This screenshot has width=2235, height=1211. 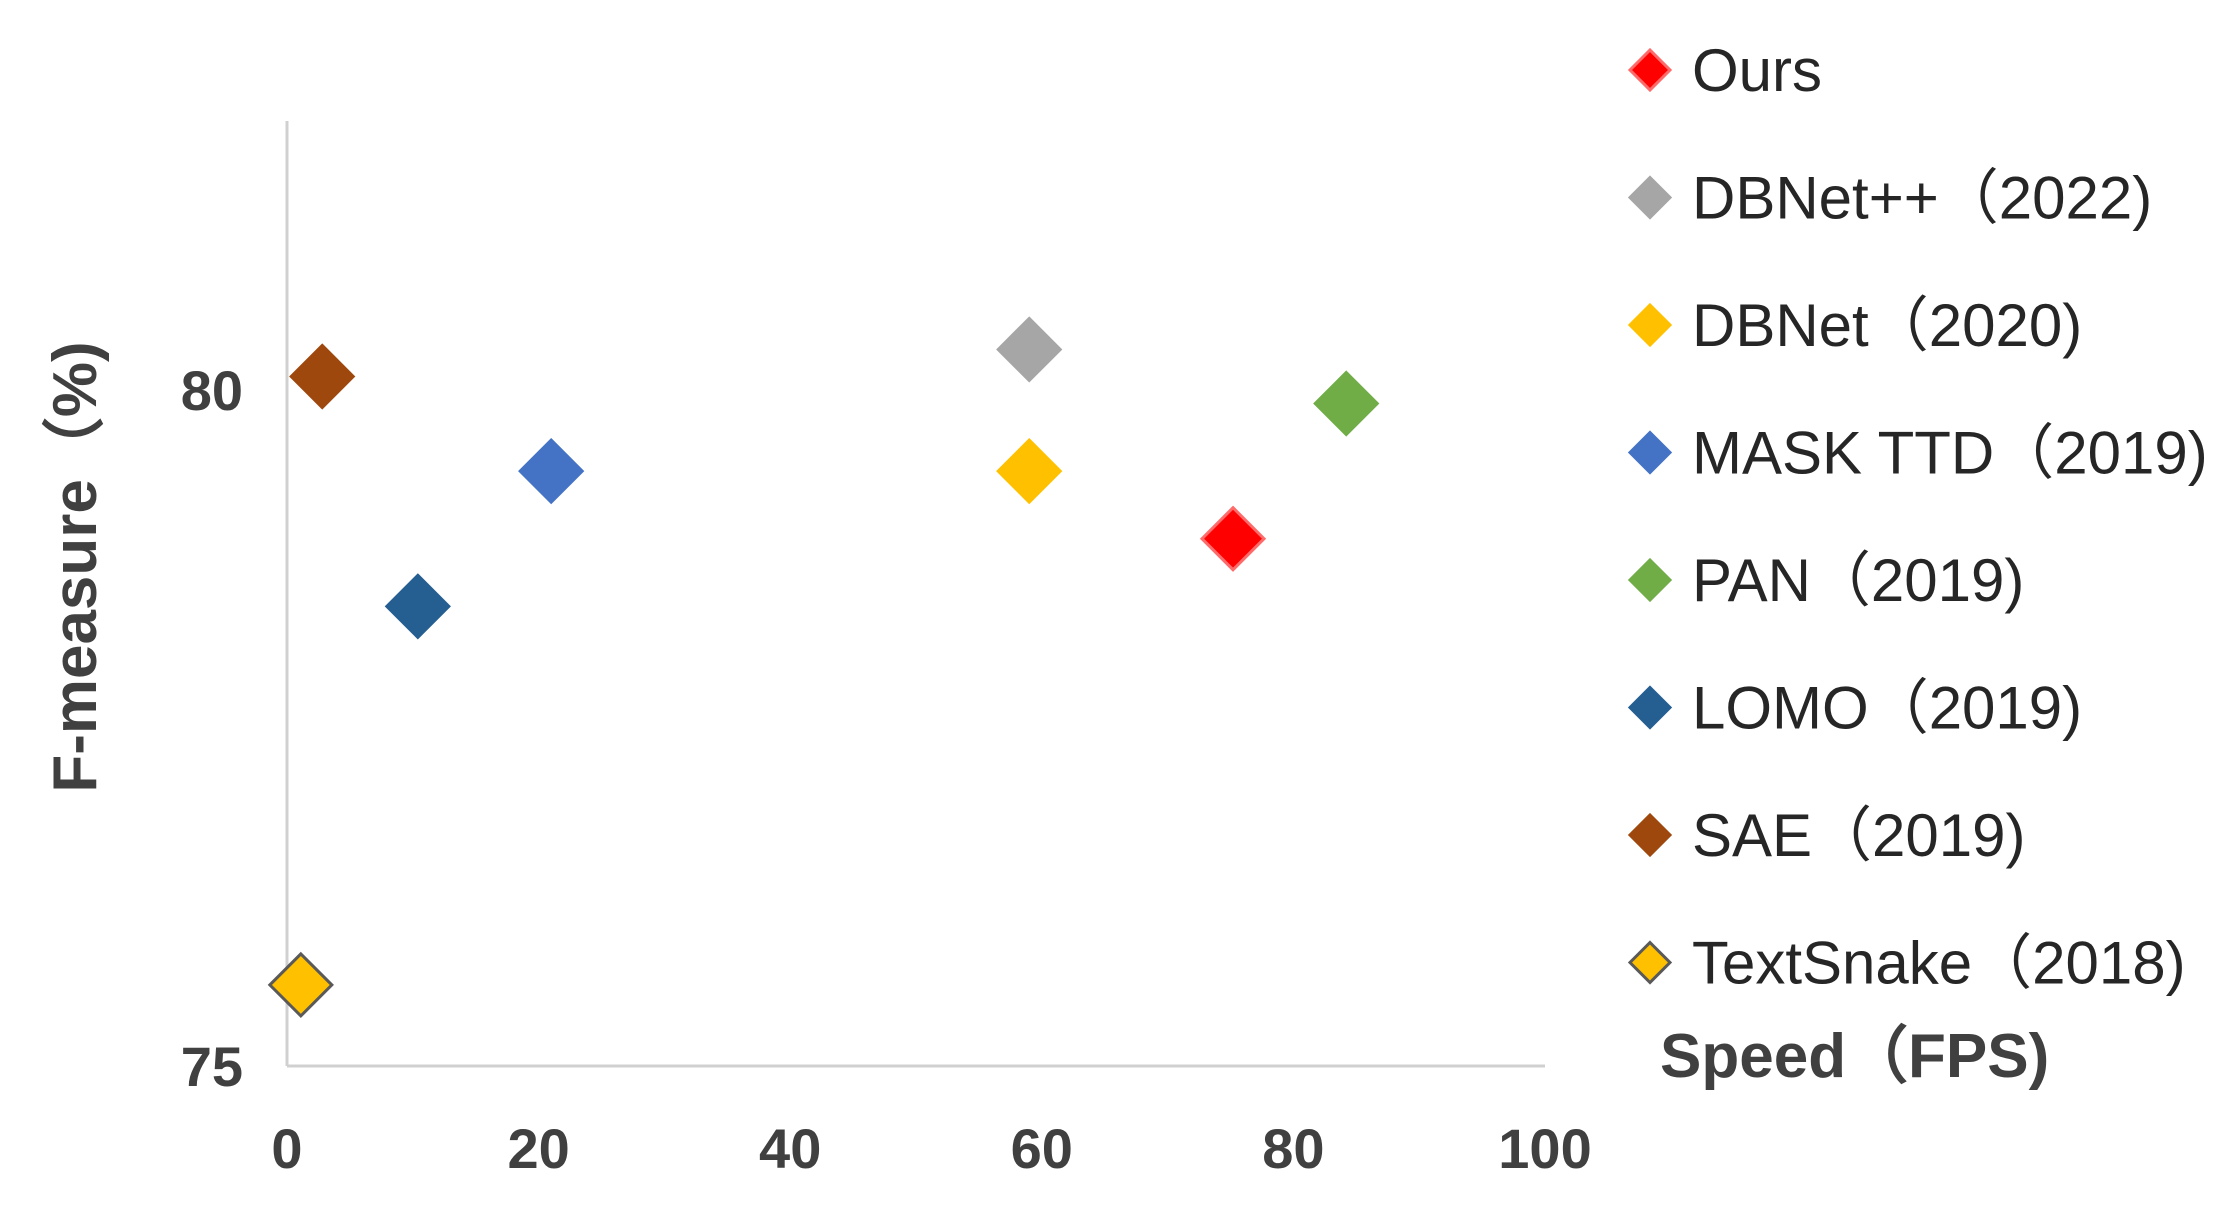 I want to click on y-tick-label: 75, so click(x=212, y=1066).